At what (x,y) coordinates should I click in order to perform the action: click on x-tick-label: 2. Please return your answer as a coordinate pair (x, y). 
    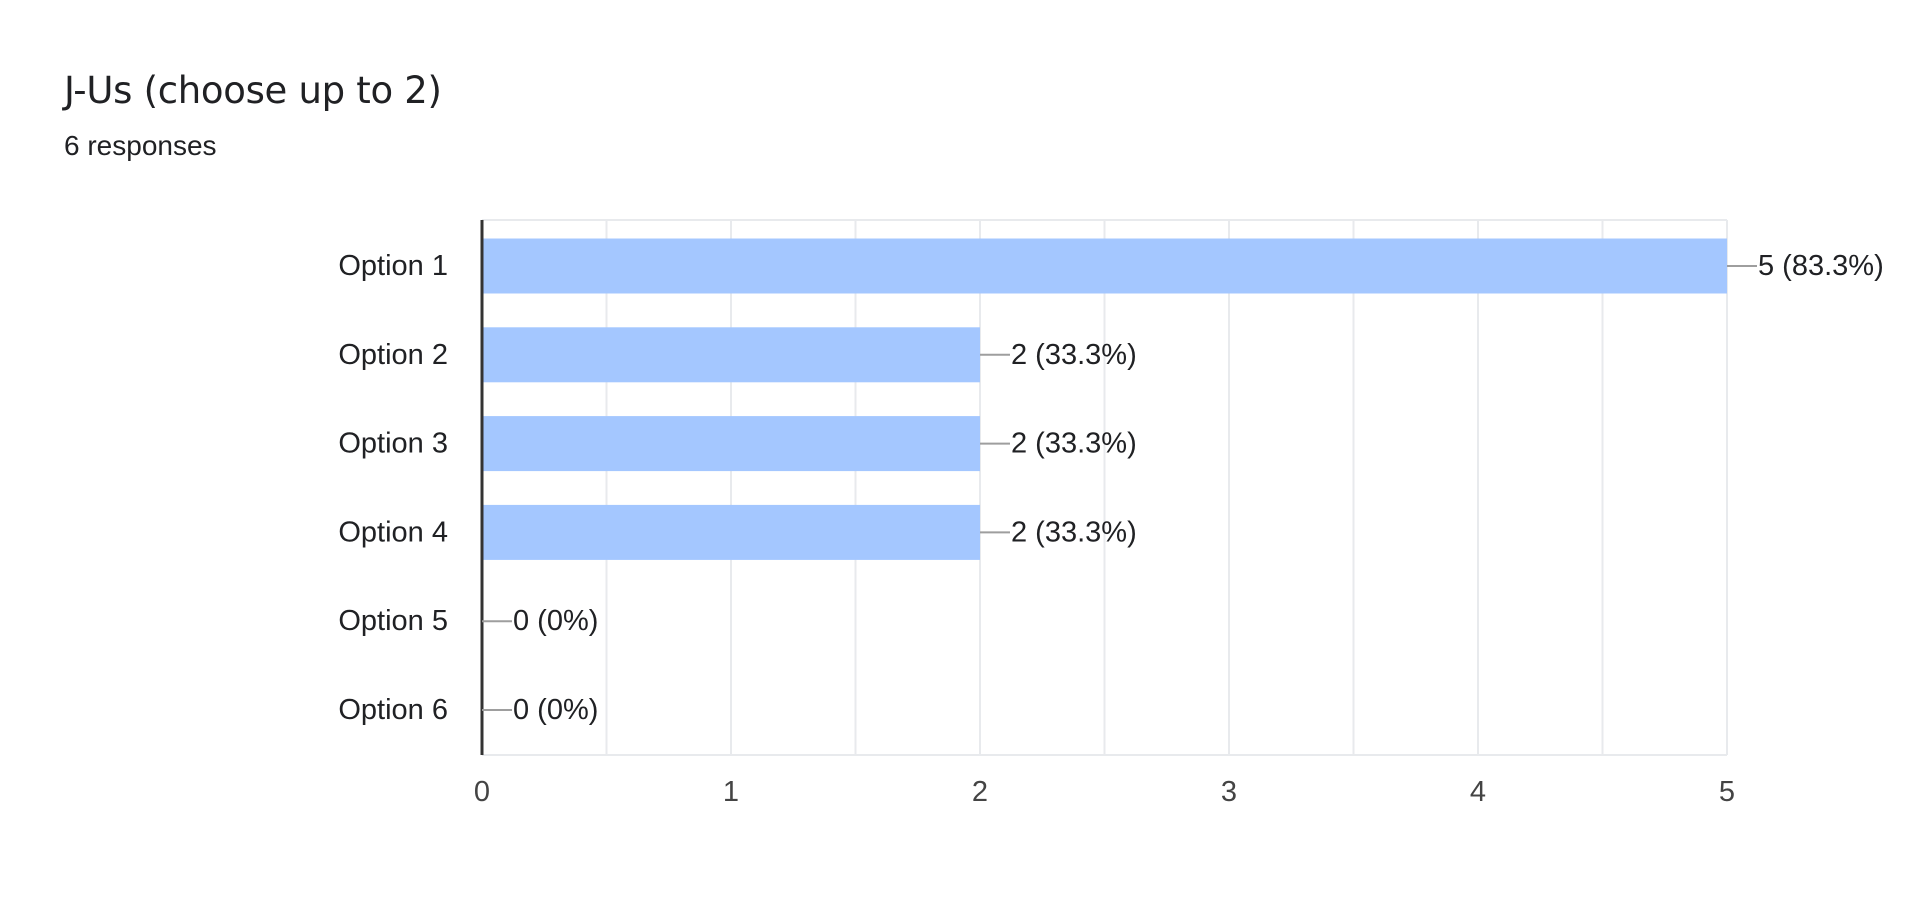
    Looking at the image, I should click on (980, 792).